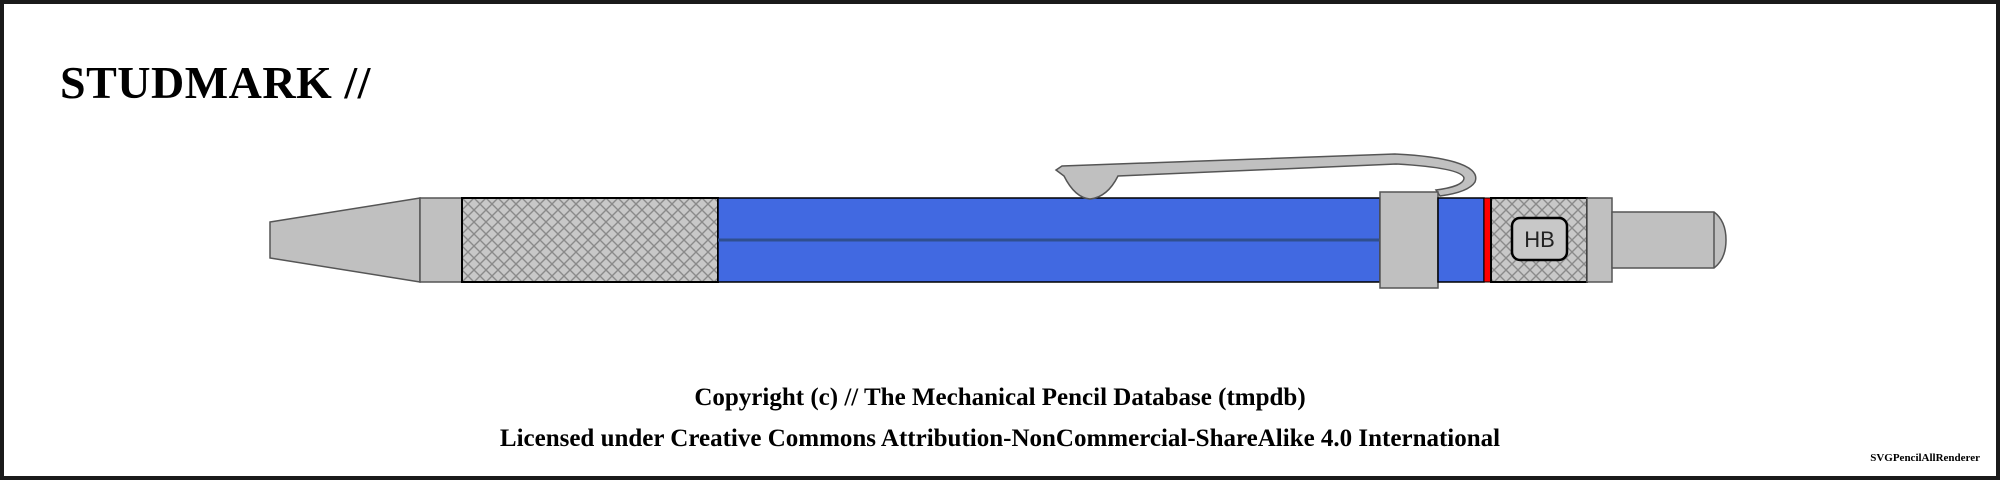  I want to click on pencil-clip, so click(1265, 176).